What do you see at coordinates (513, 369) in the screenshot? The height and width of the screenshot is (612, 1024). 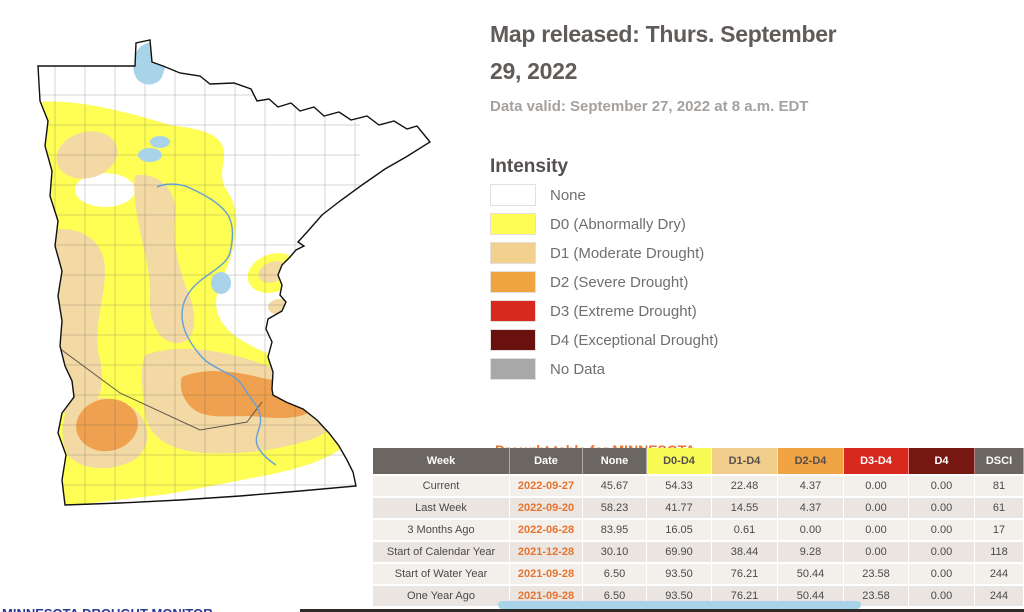 I see `nodata-swatch` at bounding box center [513, 369].